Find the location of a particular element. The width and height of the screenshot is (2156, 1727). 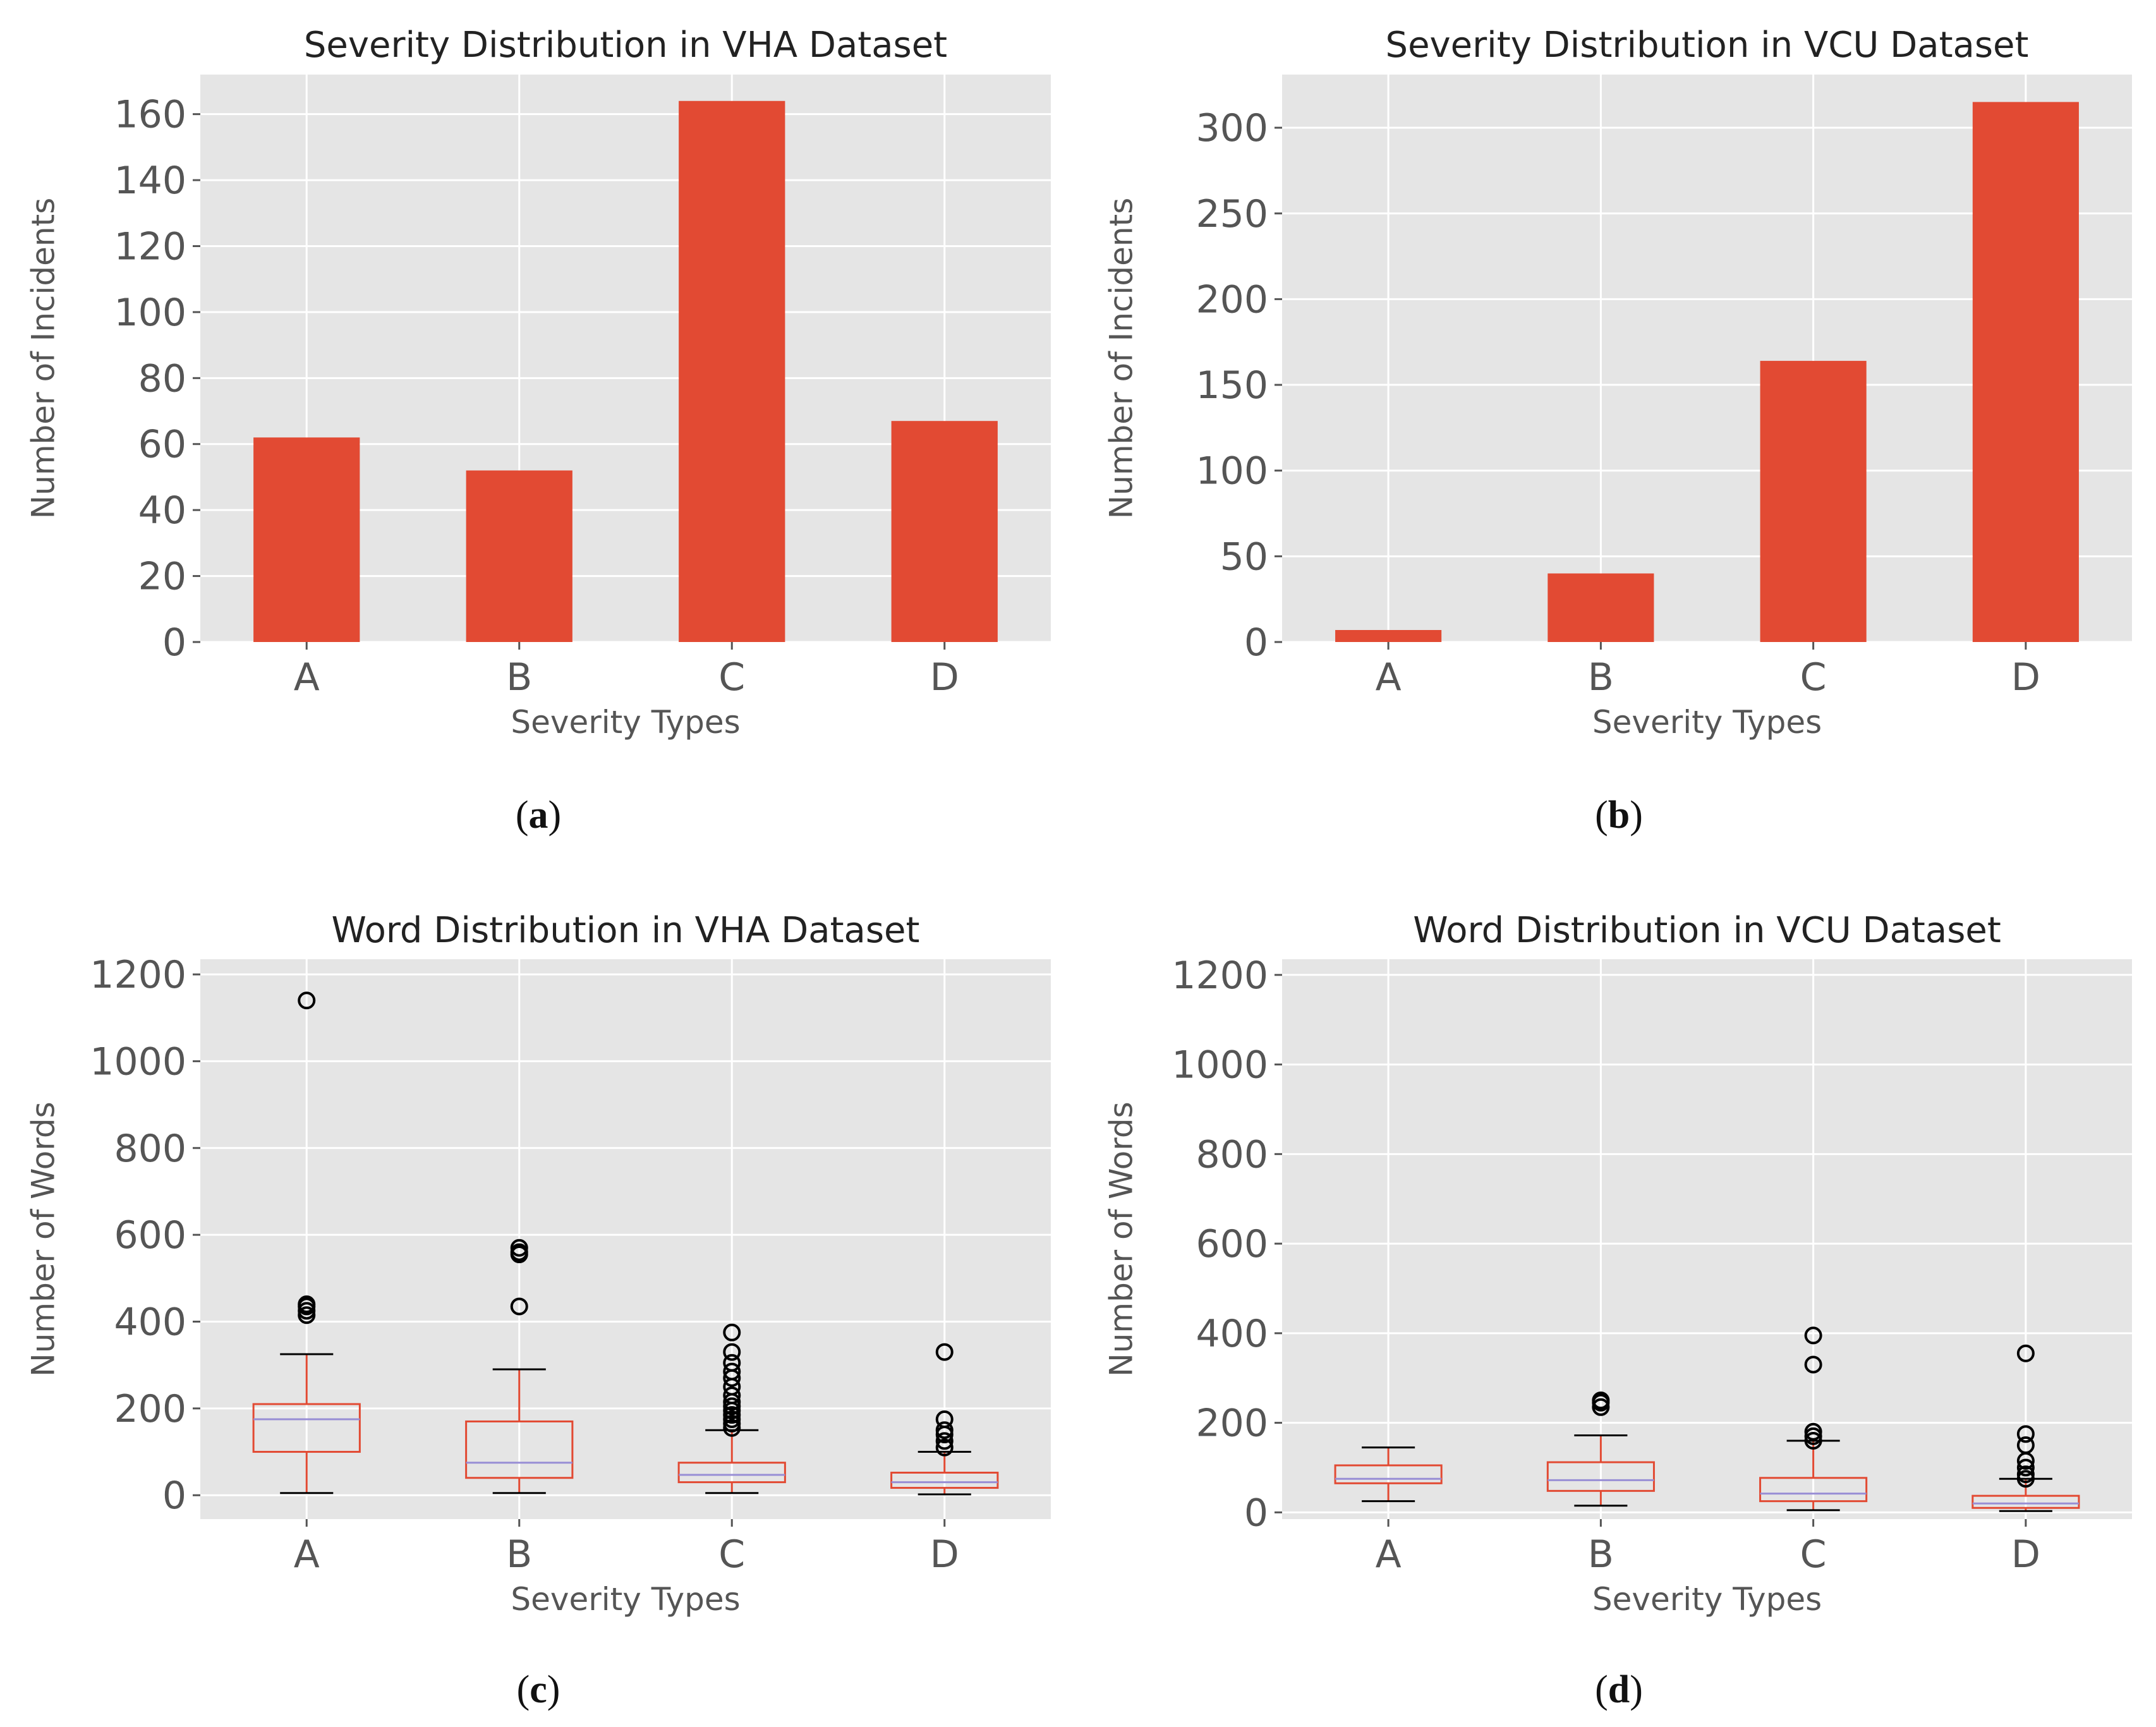

caption-d-letter: d is located at coordinates (1619, 1689).